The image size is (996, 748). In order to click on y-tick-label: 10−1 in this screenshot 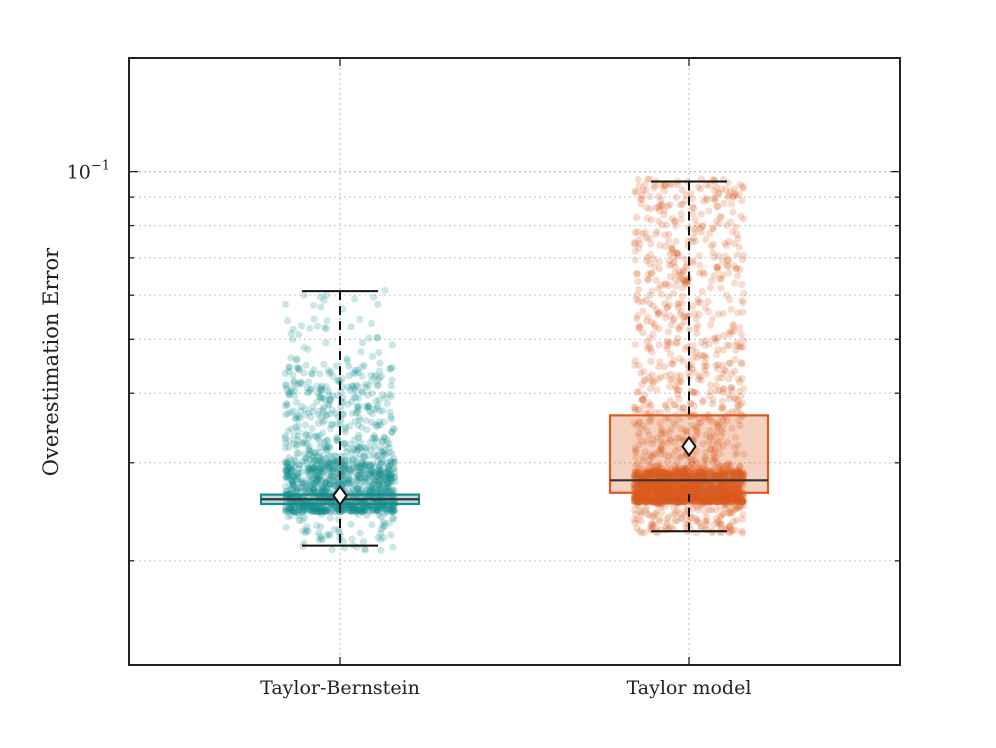, I will do `click(88, 171)`.